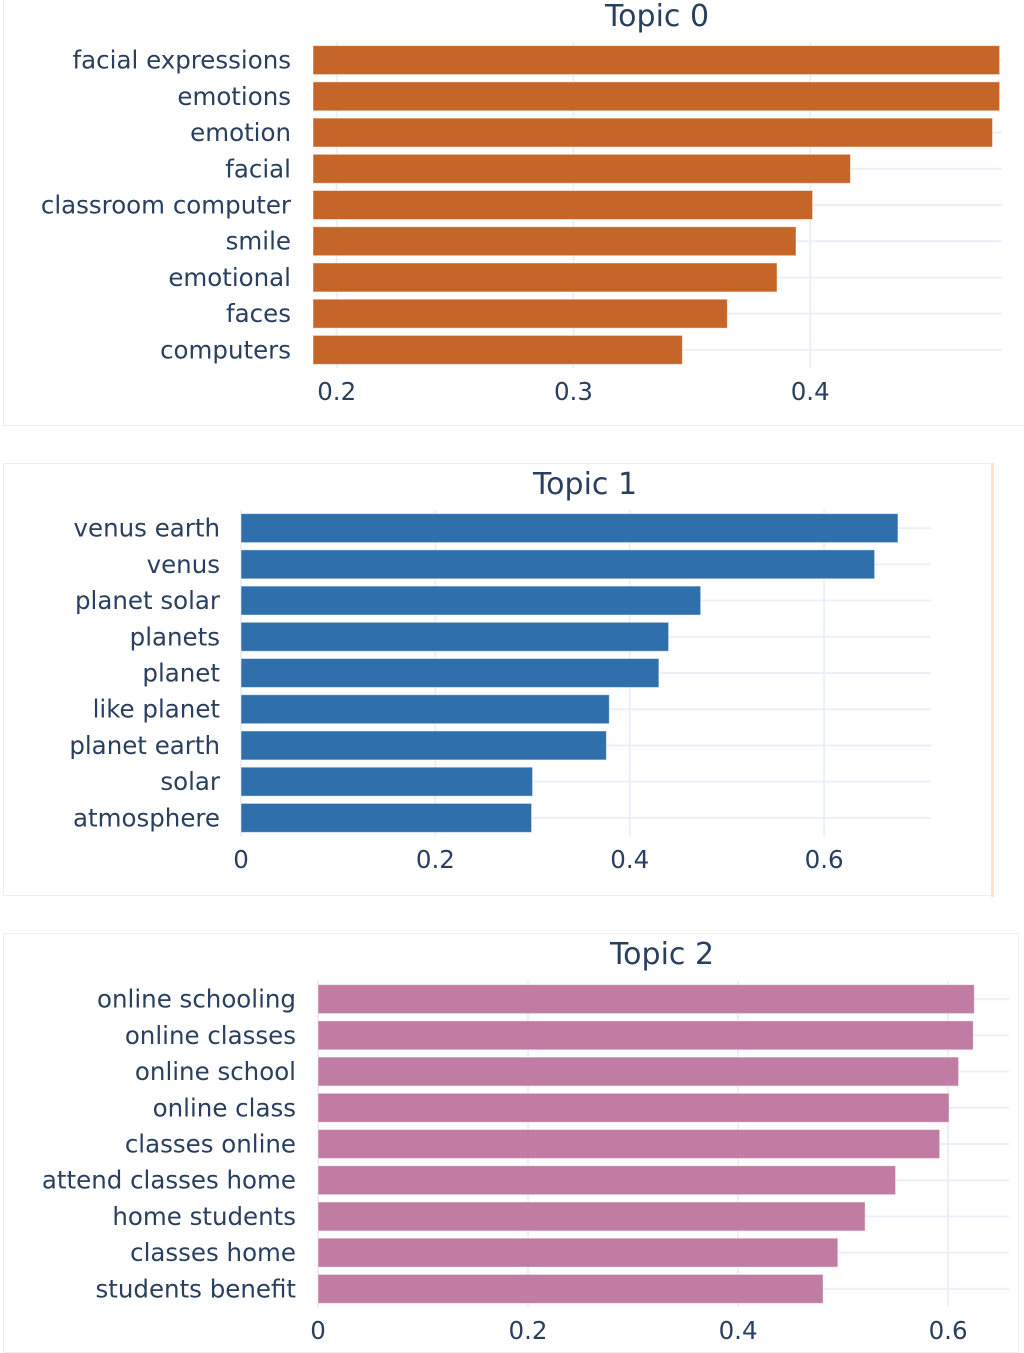 The image size is (1024, 1353). What do you see at coordinates (645, 1035) in the screenshot?
I see `bar-online-classes` at bounding box center [645, 1035].